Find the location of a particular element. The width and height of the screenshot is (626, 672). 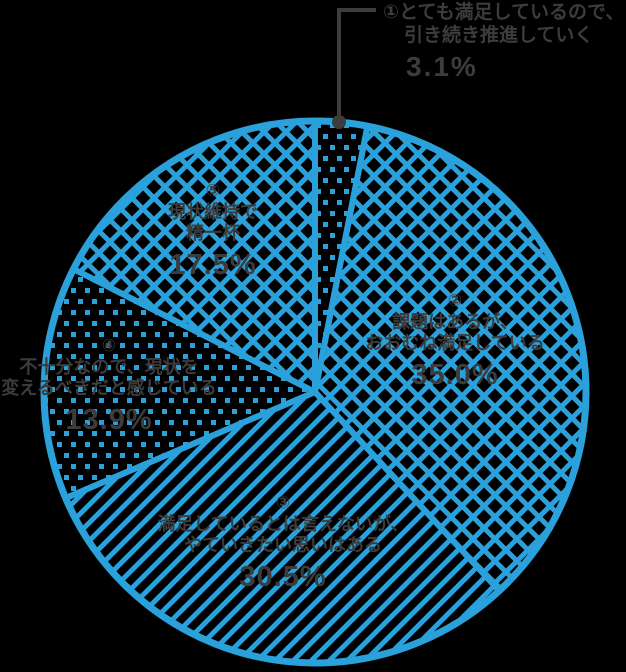

slice-label-1-line1: ①とても満足しているので、 is located at coordinates (503, 12).